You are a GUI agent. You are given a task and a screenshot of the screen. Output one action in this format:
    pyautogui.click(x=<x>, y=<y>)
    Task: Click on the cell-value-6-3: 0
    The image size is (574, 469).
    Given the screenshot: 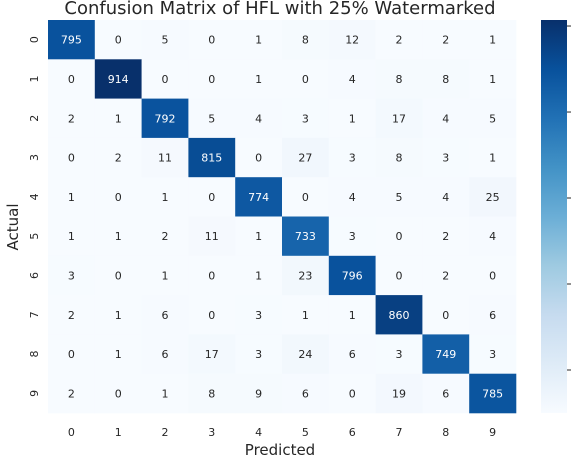 What is the action you would take?
    pyautogui.click(x=211, y=275)
    